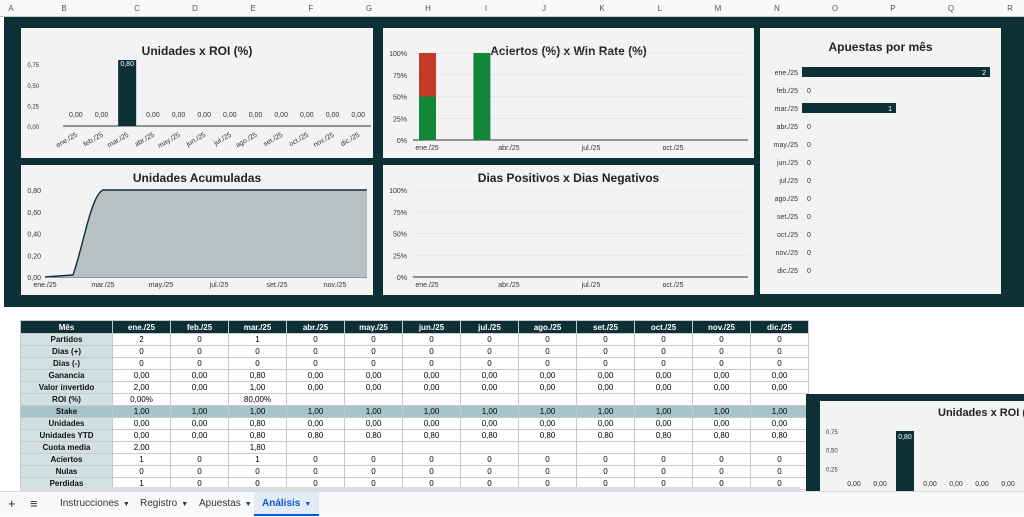 This screenshot has height=517, width=1024. I want to click on tab-analisis: Análisis ▼, so click(287, 504).